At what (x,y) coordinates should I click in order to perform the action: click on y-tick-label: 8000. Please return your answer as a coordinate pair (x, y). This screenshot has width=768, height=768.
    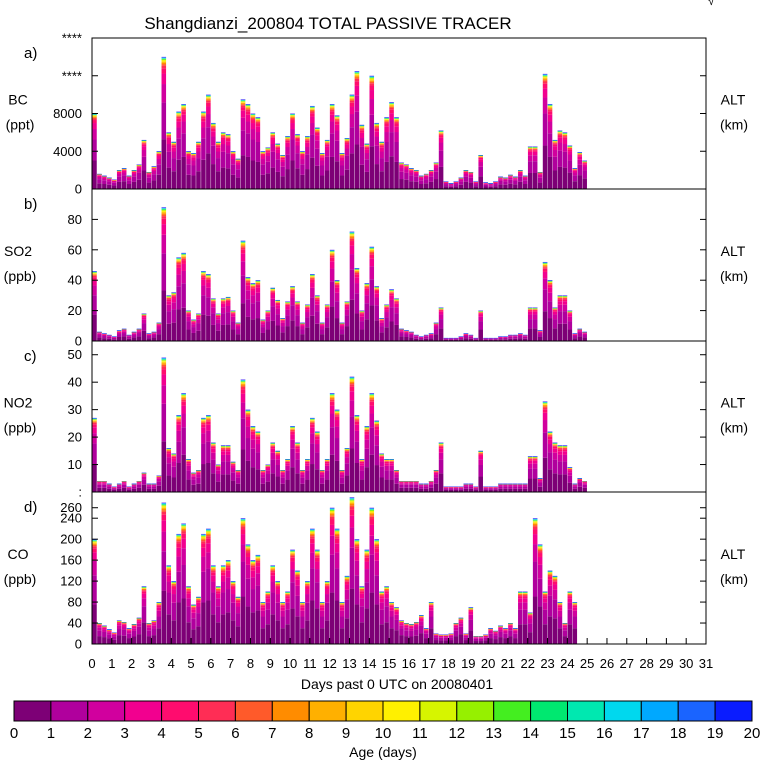
    Looking at the image, I should click on (67, 113).